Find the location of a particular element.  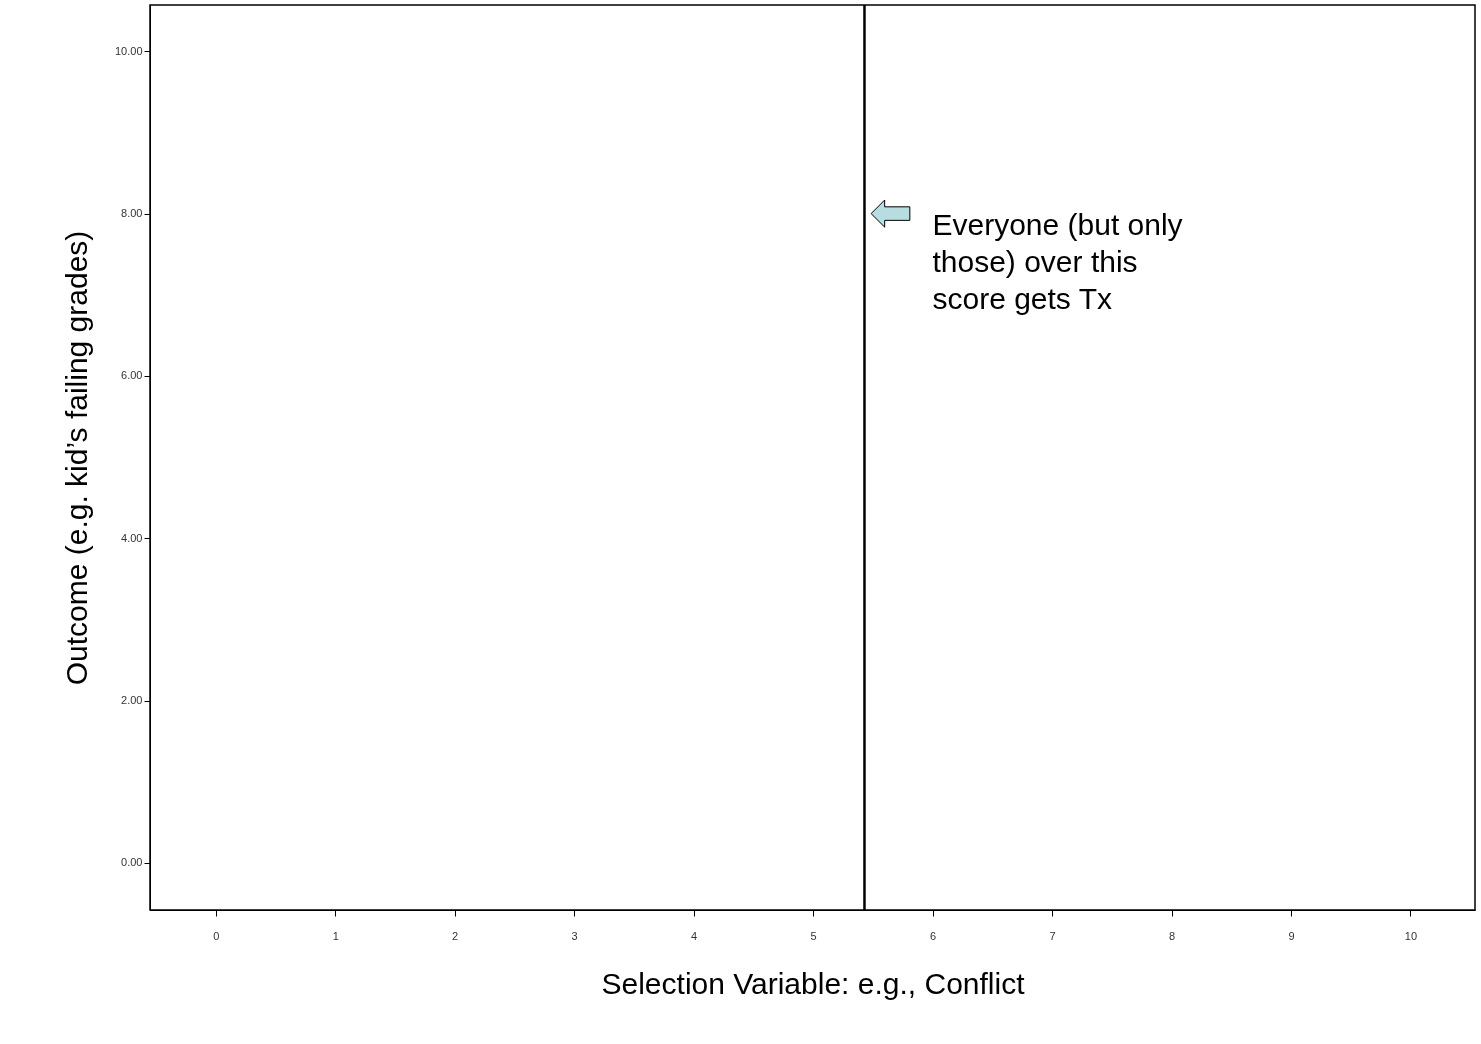

y-tick-label: 2.00 is located at coordinates (132, 700).